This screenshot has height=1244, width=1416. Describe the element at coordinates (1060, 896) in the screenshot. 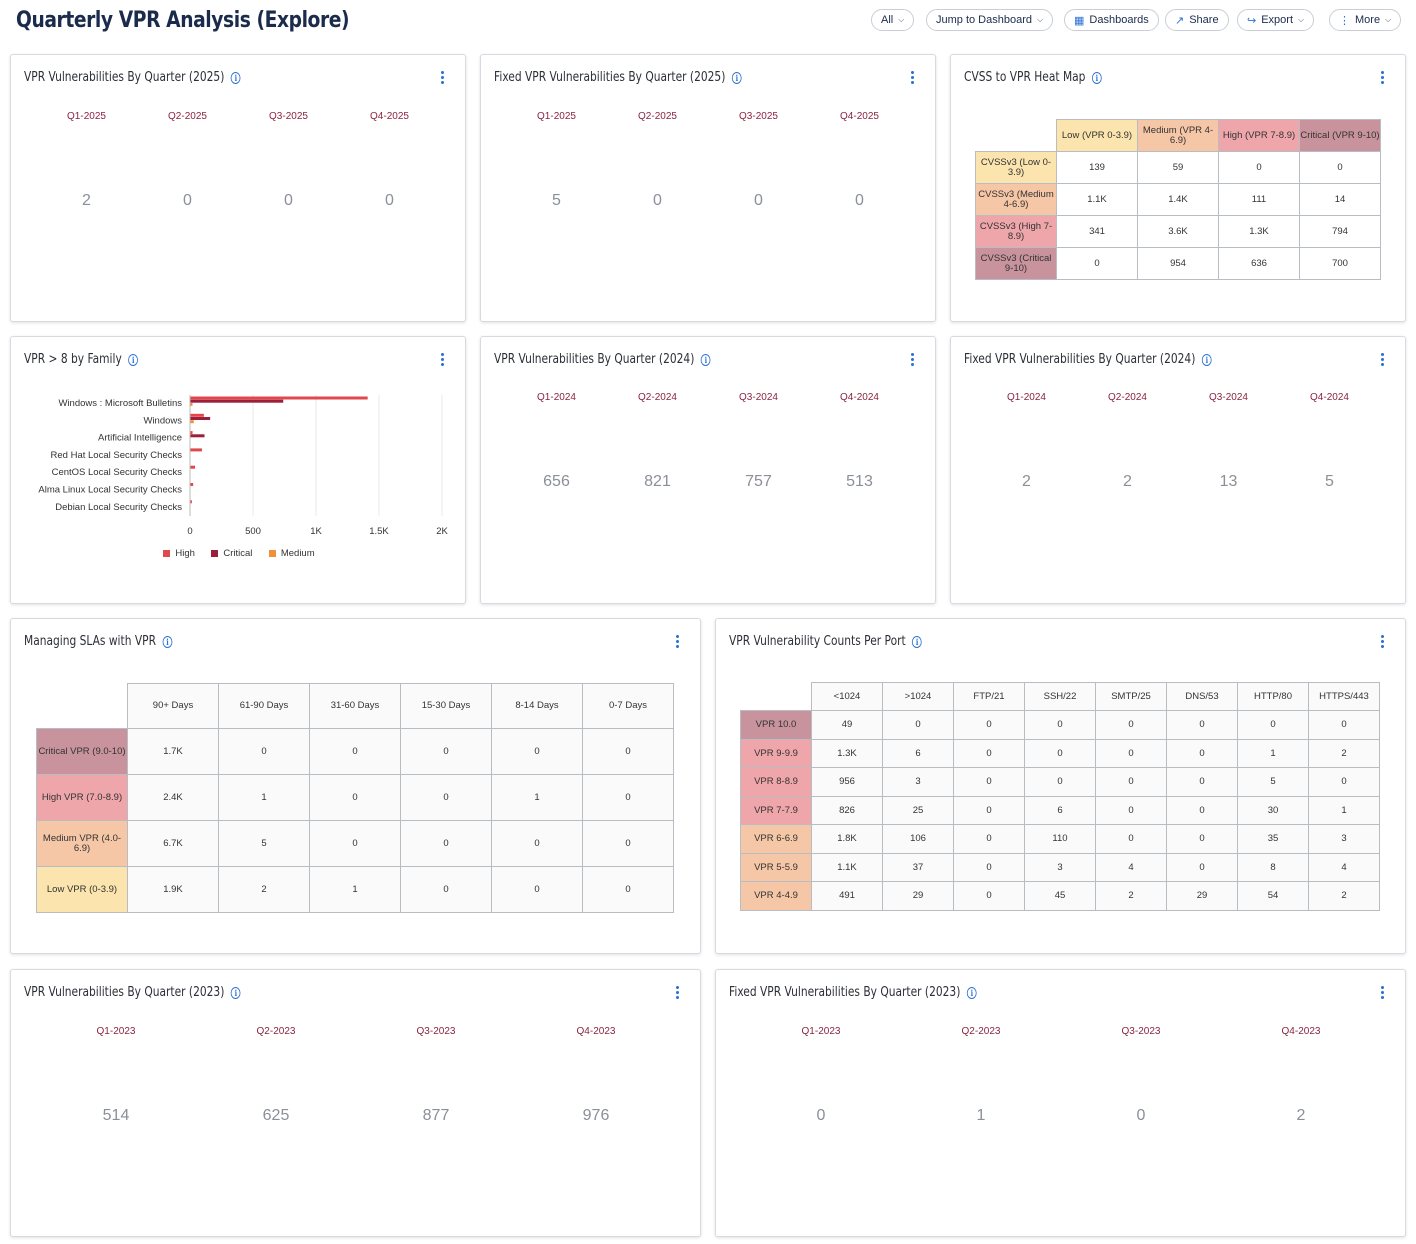

I see `table-cell: 45` at that location.